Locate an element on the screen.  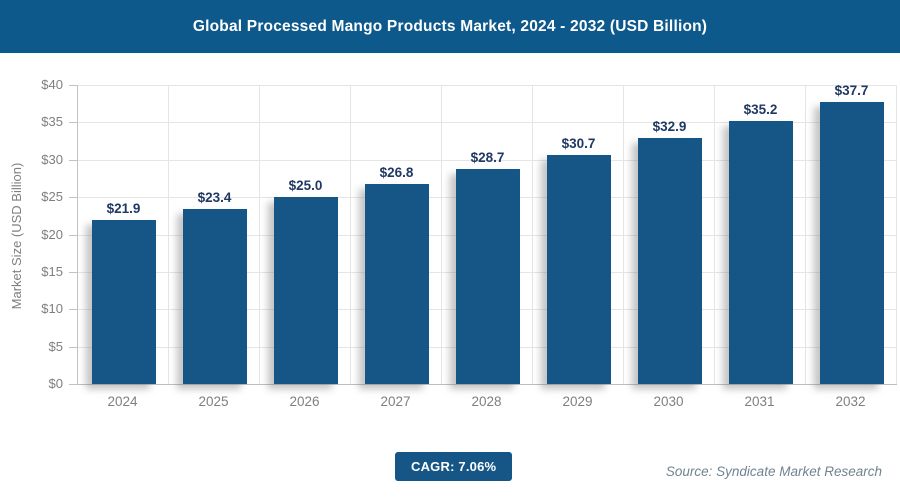
bar-value-label: $23.4 is located at coordinates (214, 198).